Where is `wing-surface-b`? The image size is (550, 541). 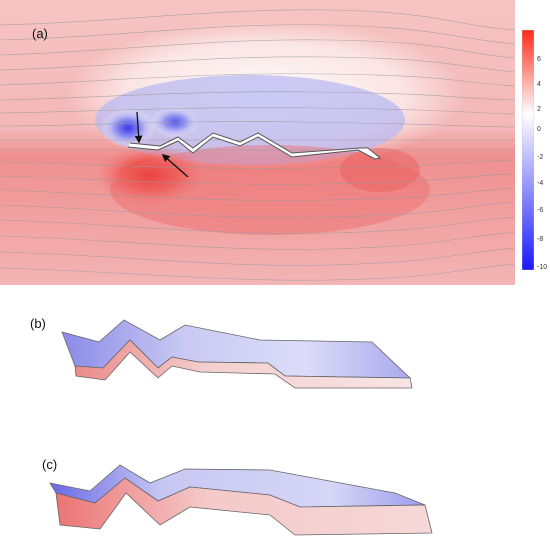
wing-surface-b is located at coordinates (237, 354).